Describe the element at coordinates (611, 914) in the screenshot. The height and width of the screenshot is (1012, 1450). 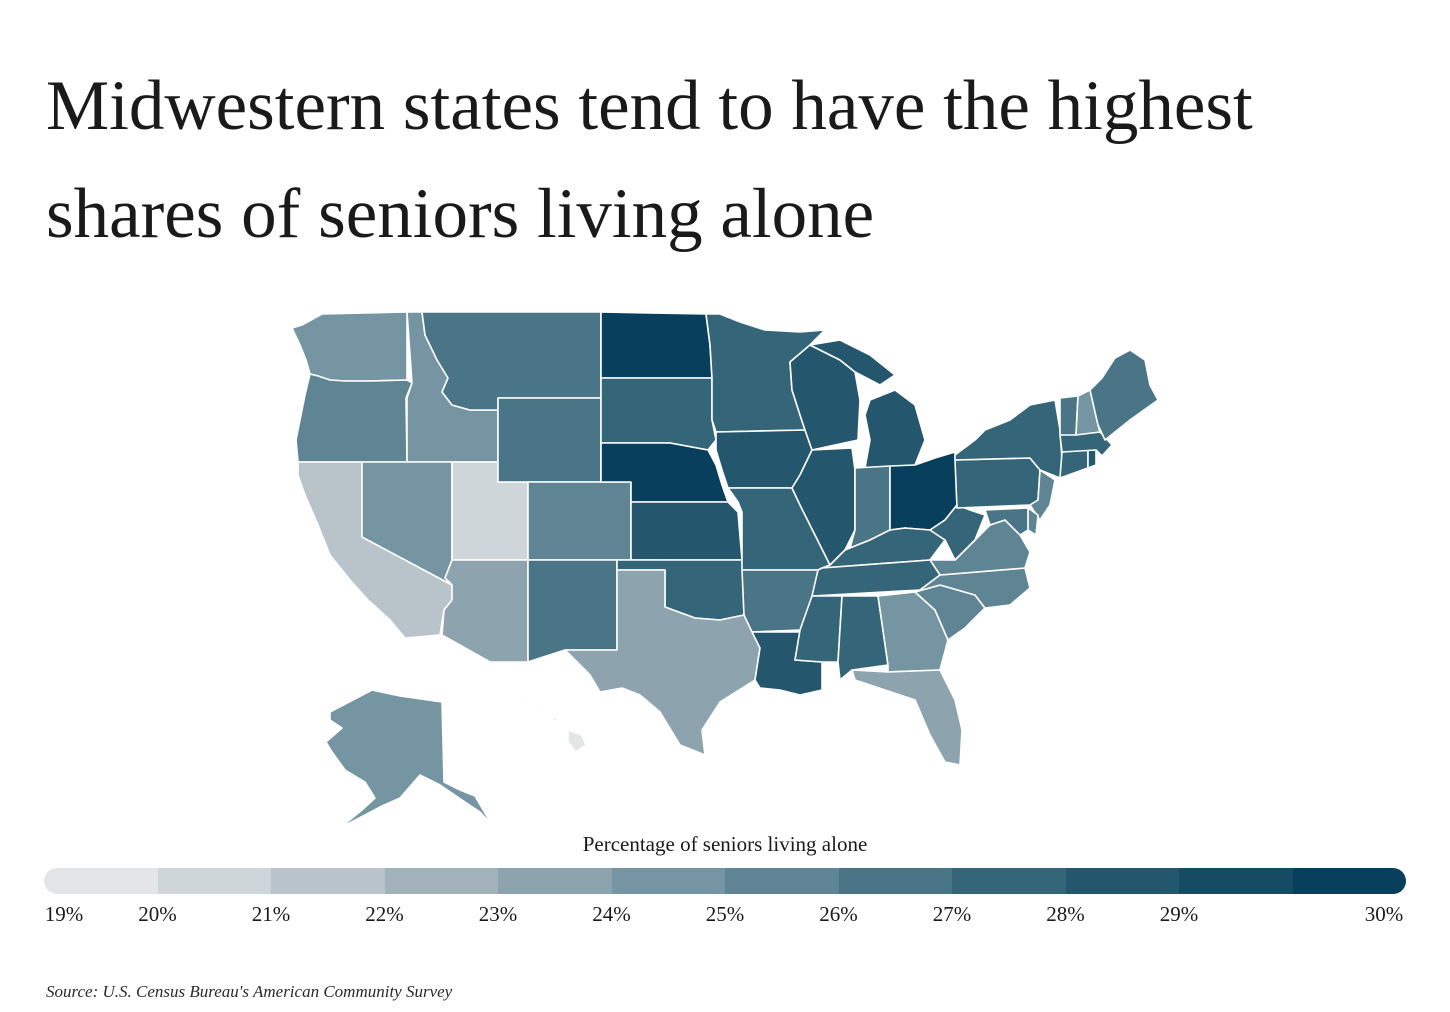
I see `legend-tick-label: 24%` at that location.